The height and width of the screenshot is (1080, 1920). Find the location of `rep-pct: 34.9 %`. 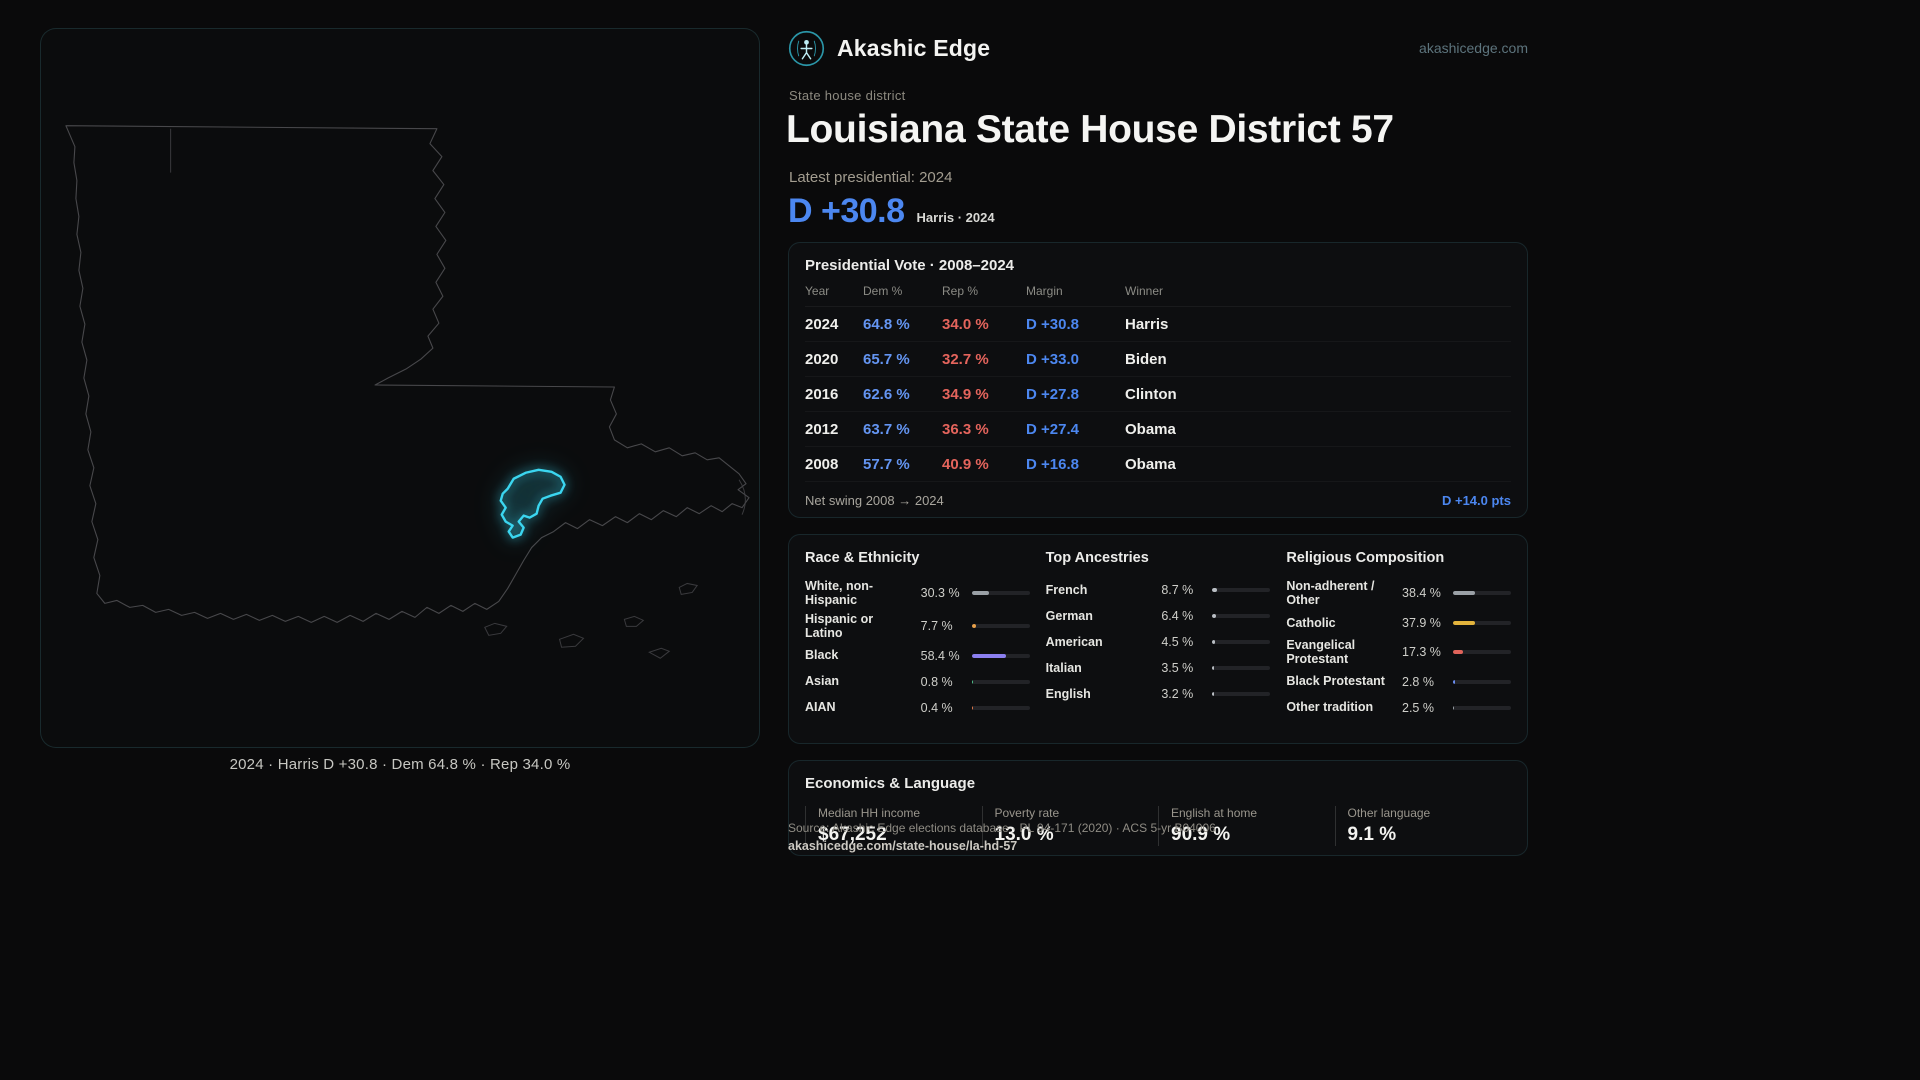

rep-pct: 34.9 % is located at coordinates (965, 394).